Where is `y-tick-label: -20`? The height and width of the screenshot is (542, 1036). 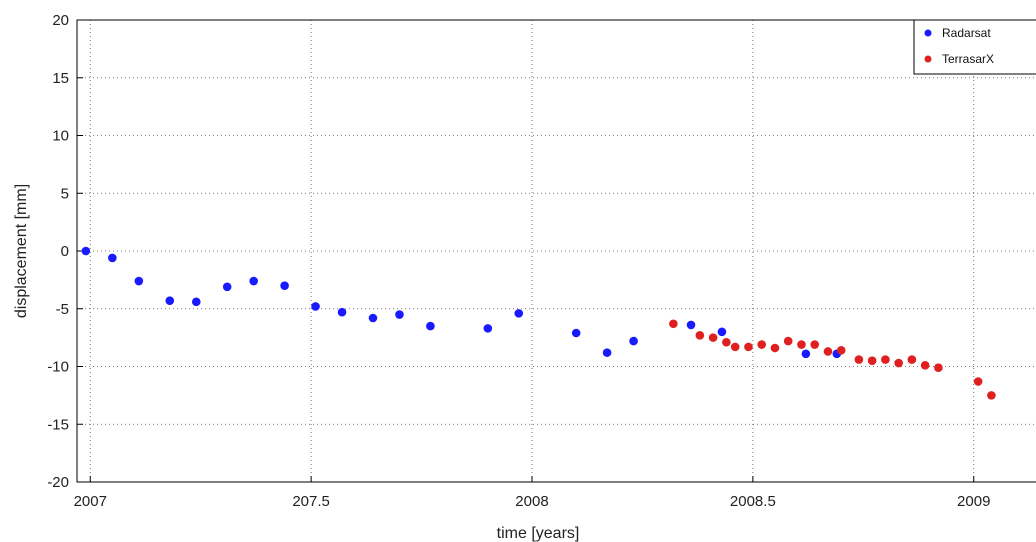 y-tick-label: -20 is located at coordinates (58, 482).